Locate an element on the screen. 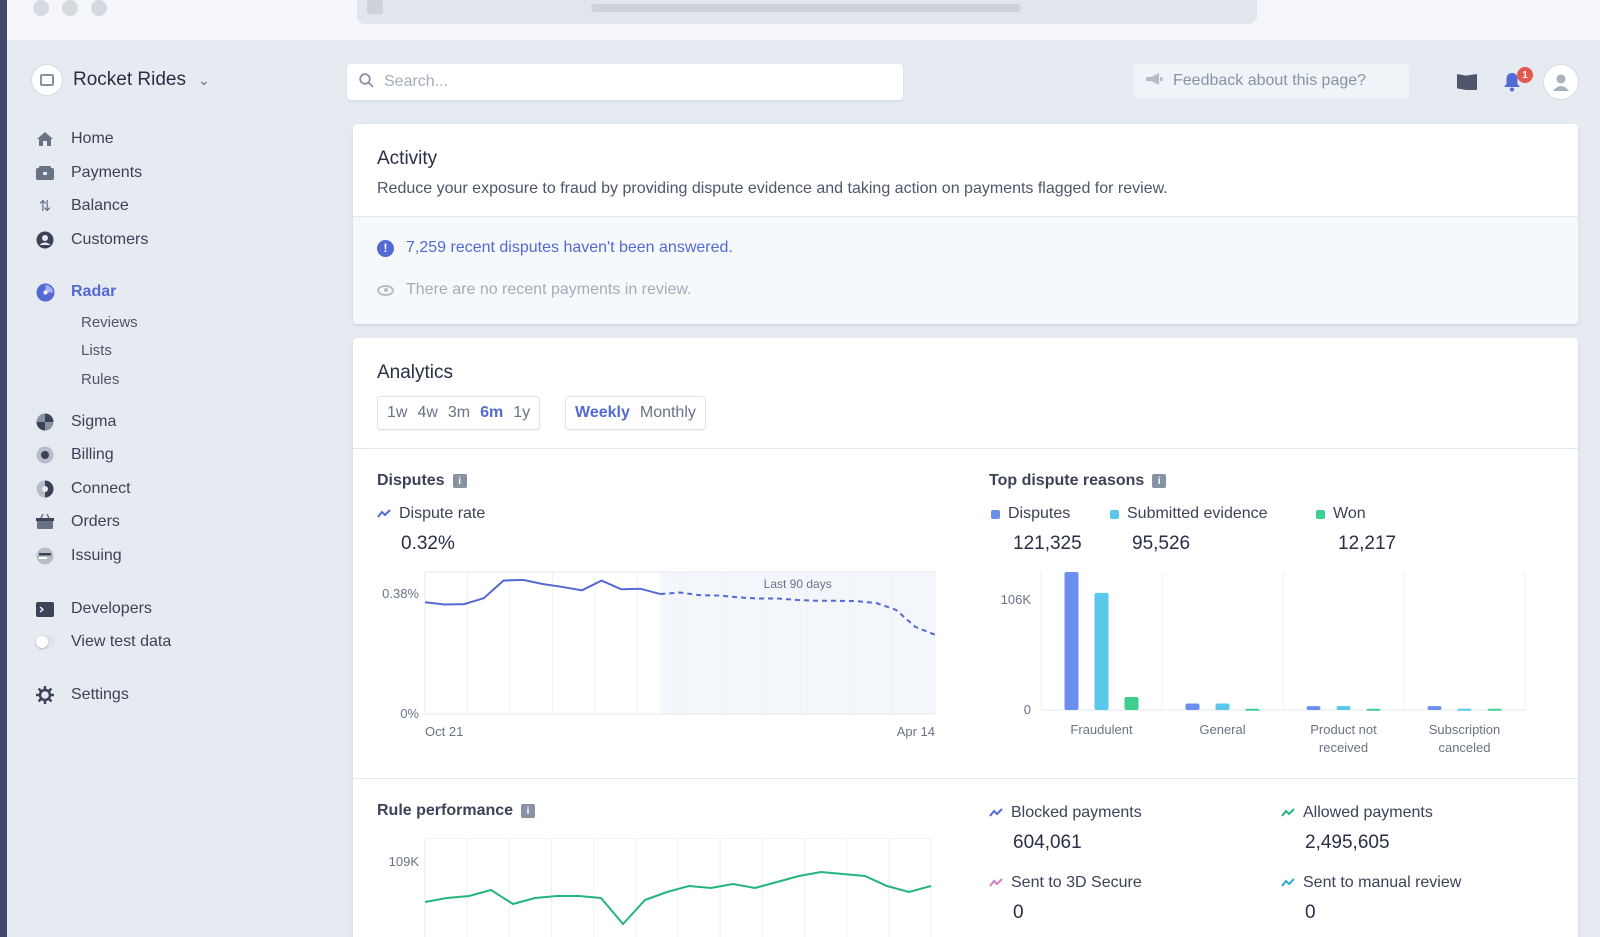  search-icon is located at coordinates (366, 82).